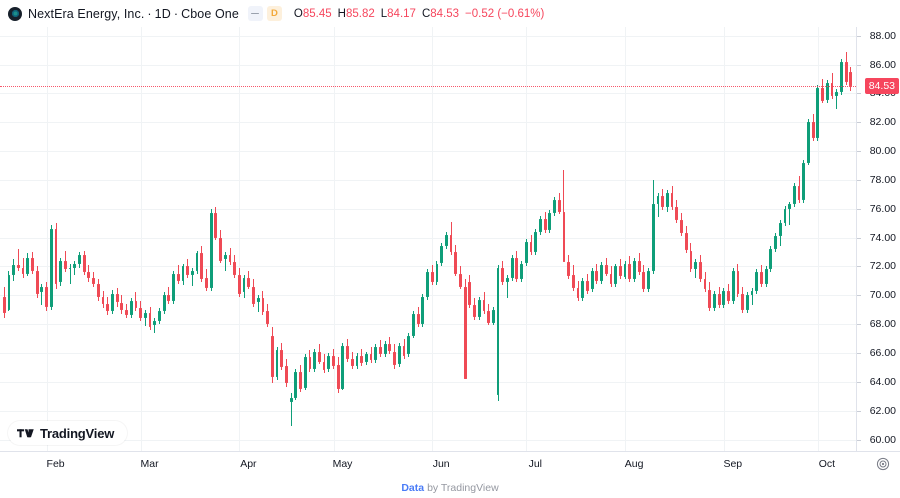 The width and height of the screenshot is (900, 498). What do you see at coordinates (428, 86) in the screenshot?
I see `current-price-line` at bounding box center [428, 86].